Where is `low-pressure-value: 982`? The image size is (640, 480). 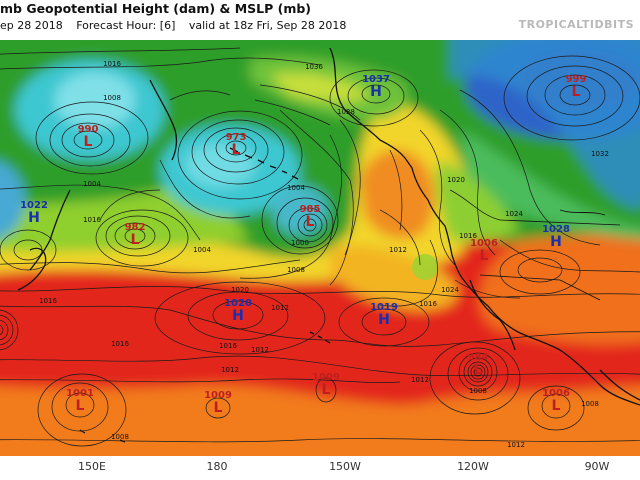
low-pressure-value: 982 is located at coordinates (135, 227).